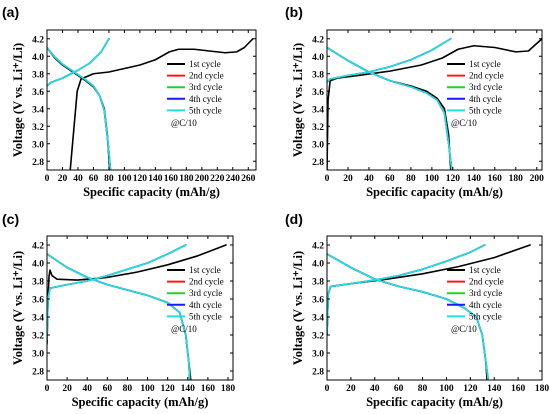 This screenshot has height=414, width=550. I want to click on x-tick-label: 60, so click(390, 179).